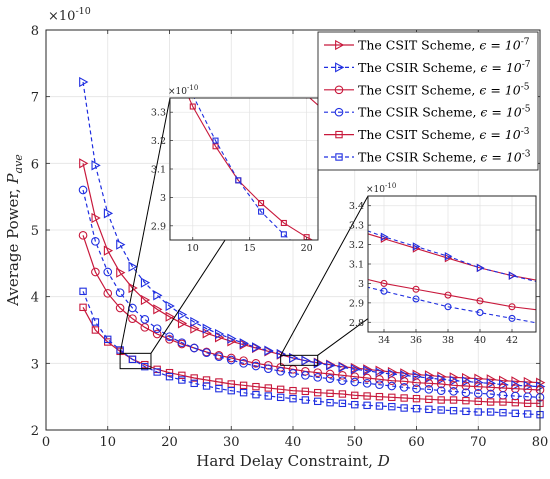 The image size is (550, 479). What do you see at coordinates (183, 90) in the screenshot?
I see `inset-y-exponent: ×10⁻¹⁰` at bounding box center [183, 90].